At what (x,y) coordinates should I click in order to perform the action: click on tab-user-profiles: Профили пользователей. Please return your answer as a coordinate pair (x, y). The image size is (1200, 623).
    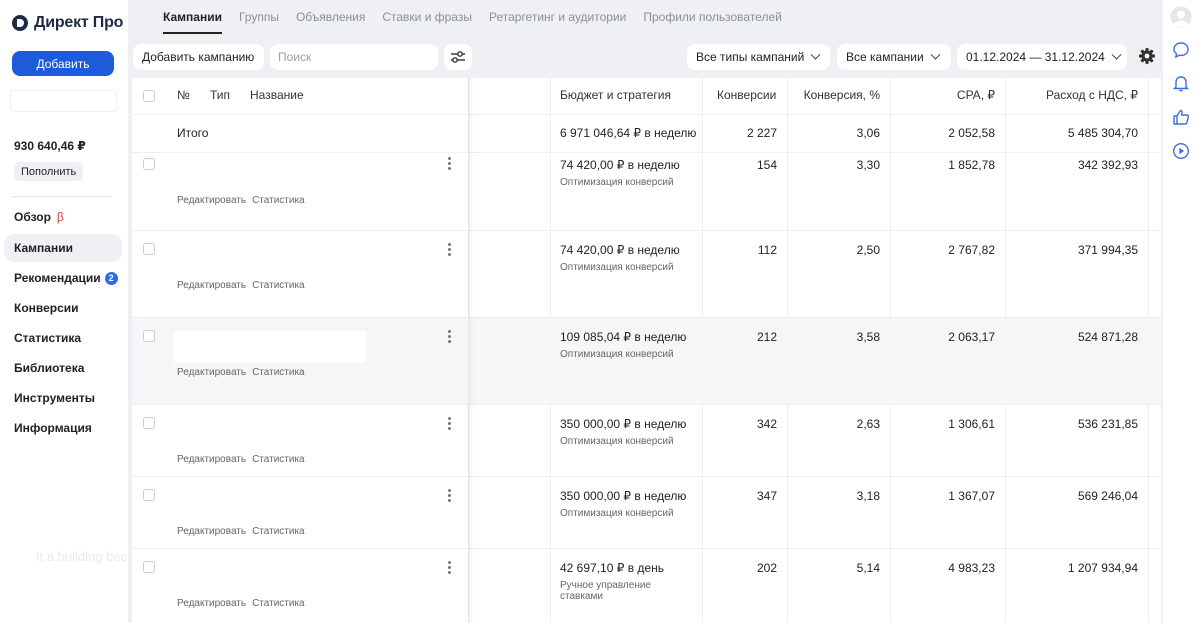
    Looking at the image, I should click on (712, 17).